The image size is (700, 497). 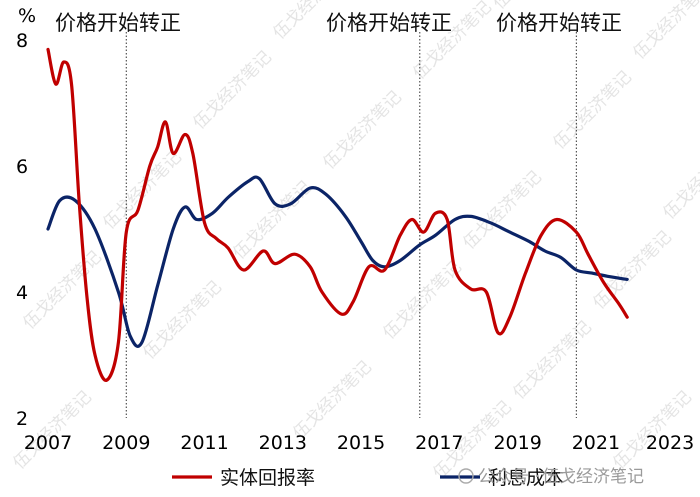 What do you see at coordinates (22, 419) in the screenshot?
I see `y-tick-label: 2` at bounding box center [22, 419].